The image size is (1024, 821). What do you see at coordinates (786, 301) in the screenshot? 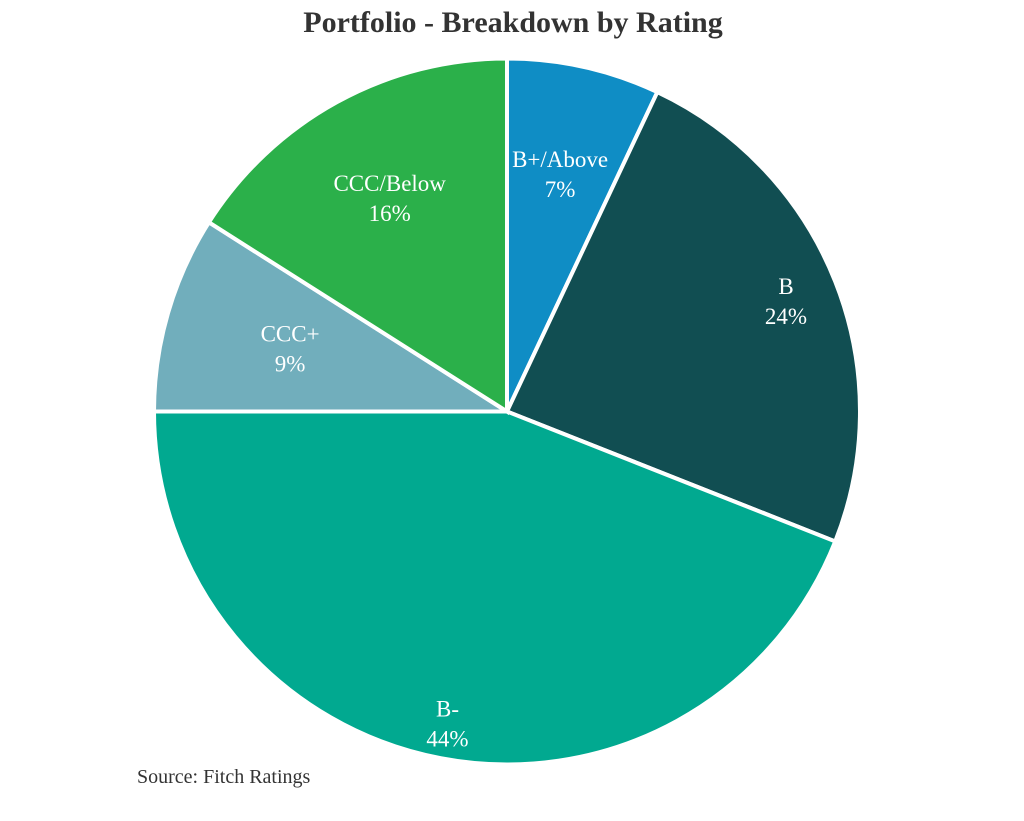
I see `pie-label-1-b: B 24%` at bounding box center [786, 301].